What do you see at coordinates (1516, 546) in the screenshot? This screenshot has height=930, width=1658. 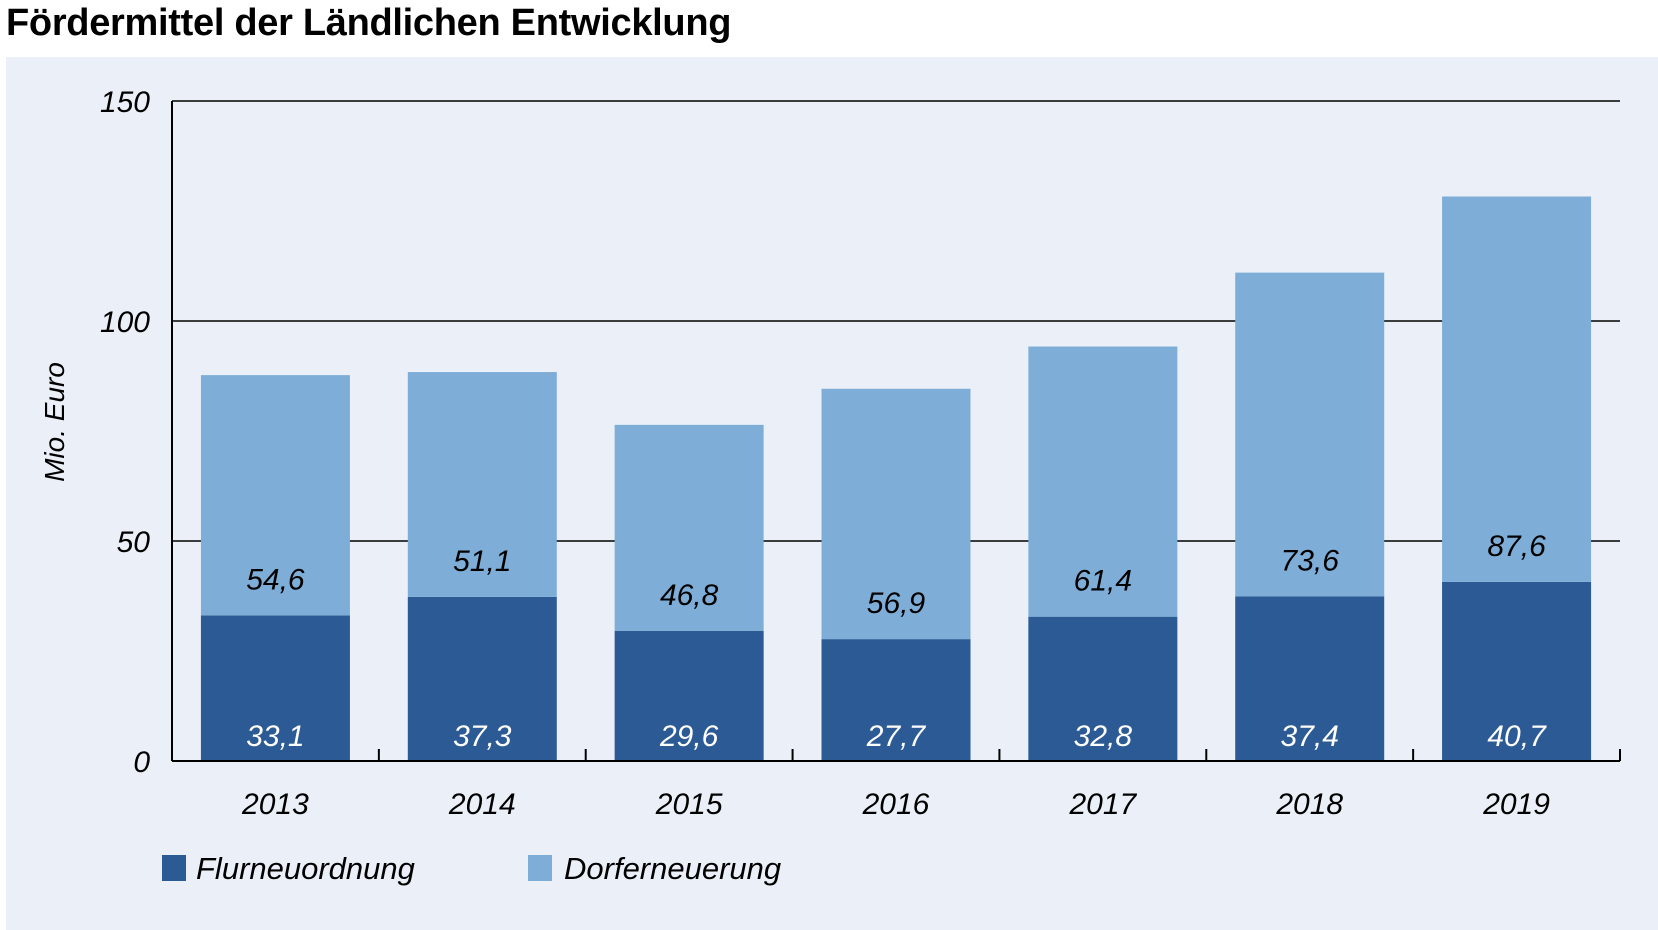 I see `data-label-dorferneuerung-2019: 87,6` at bounding box center [1516, 546].